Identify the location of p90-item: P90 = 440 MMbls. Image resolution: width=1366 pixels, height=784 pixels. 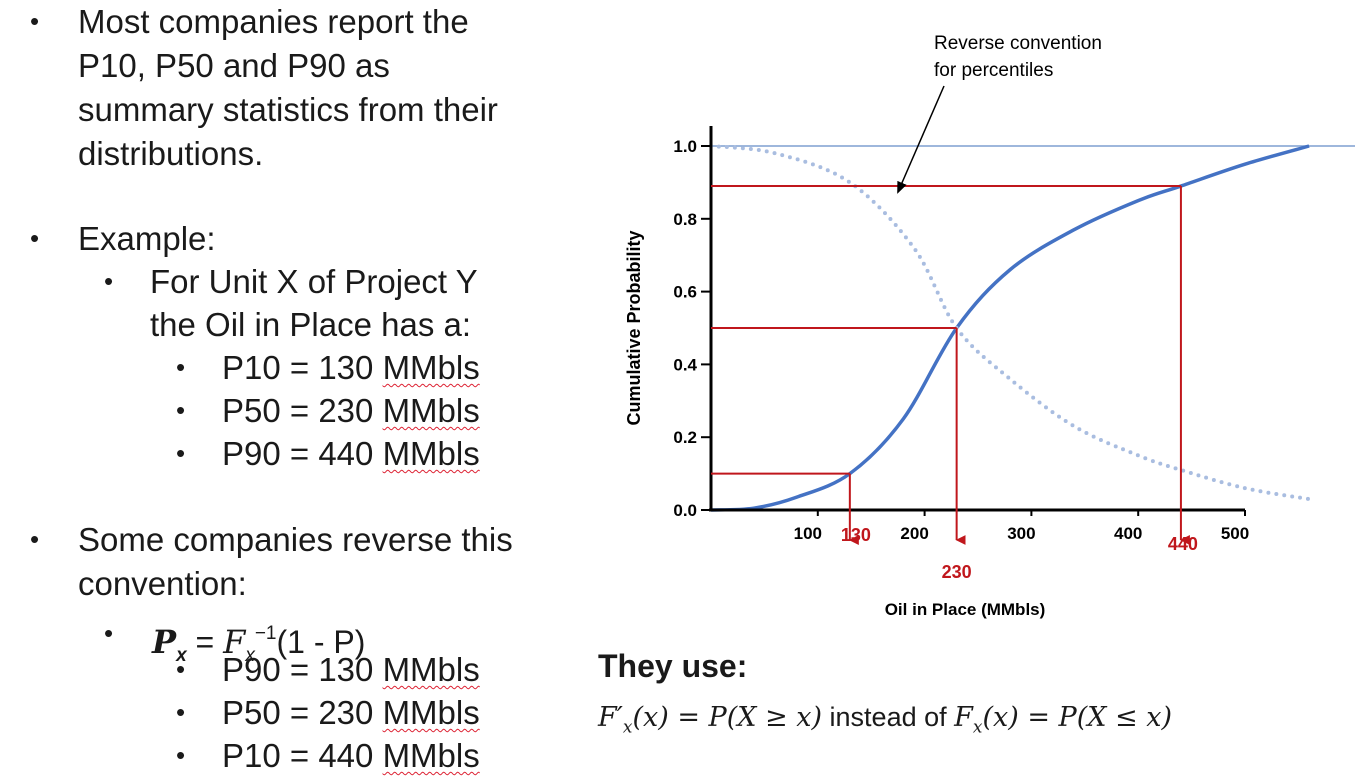
(351, 453).